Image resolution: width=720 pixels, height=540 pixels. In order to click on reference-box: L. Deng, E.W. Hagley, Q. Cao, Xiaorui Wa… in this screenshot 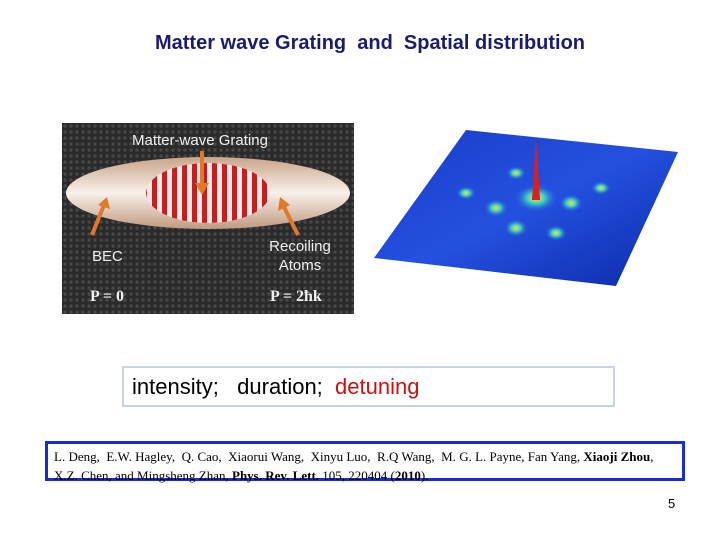, I will do `click(365, 462)`.